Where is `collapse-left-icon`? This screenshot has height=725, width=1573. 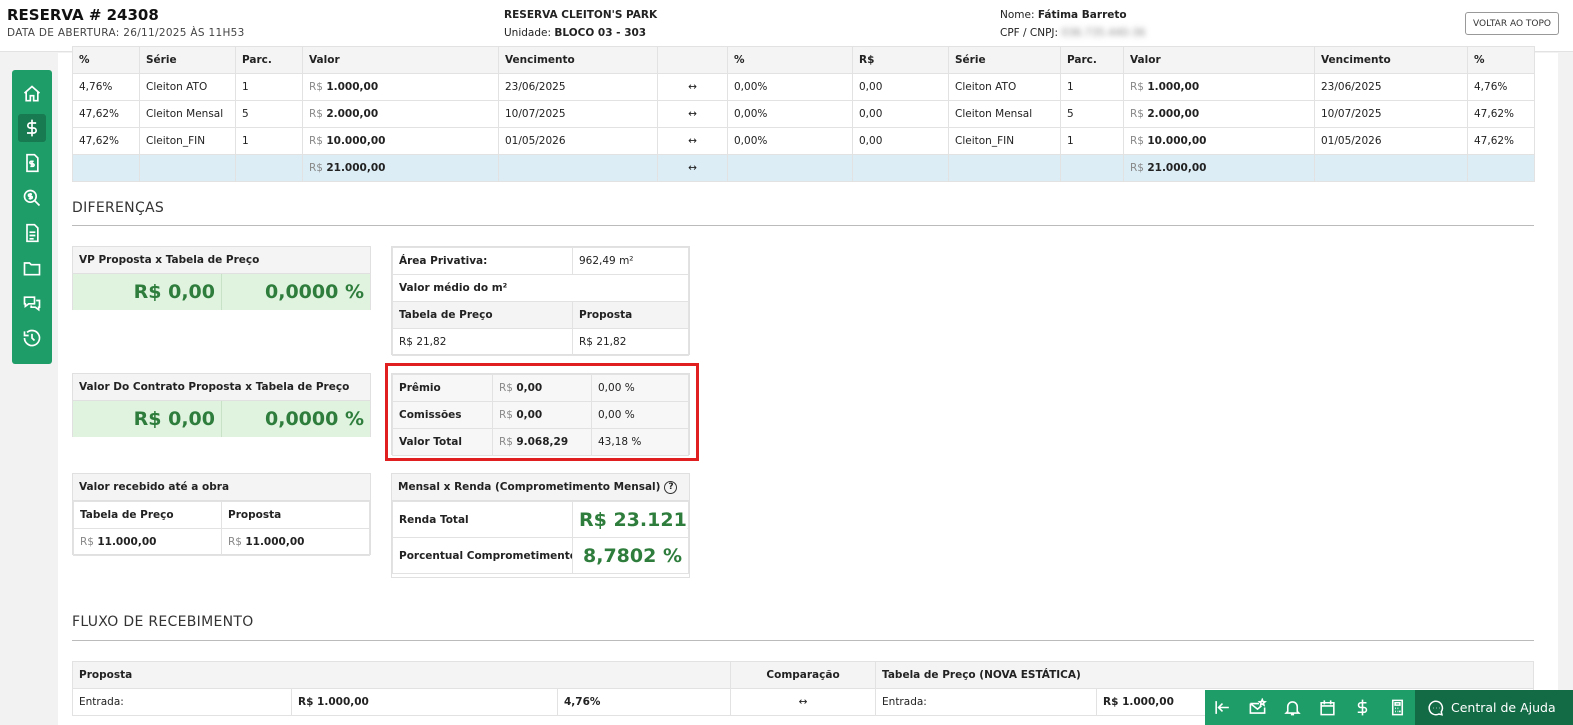 collapse-left-icon is located at coordinates (1222, 707).